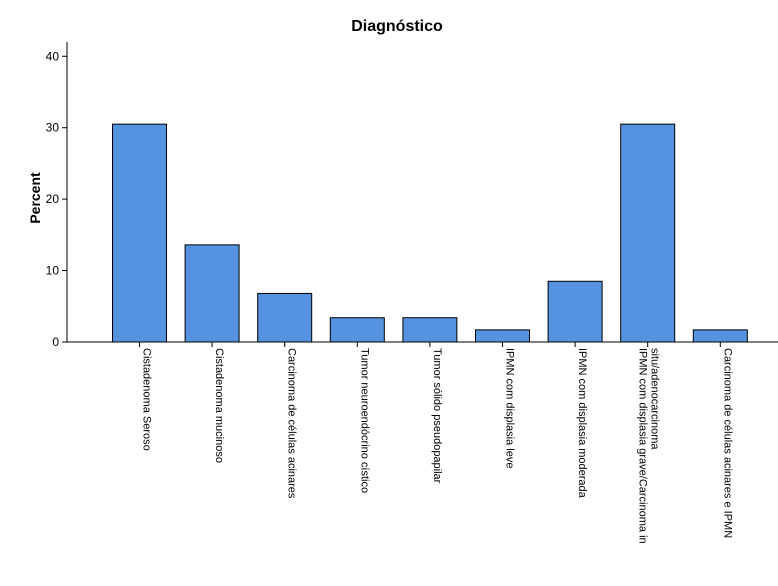  I want to click on y-axis-ticks: 0 10 20 30 40, so click(56, 199).